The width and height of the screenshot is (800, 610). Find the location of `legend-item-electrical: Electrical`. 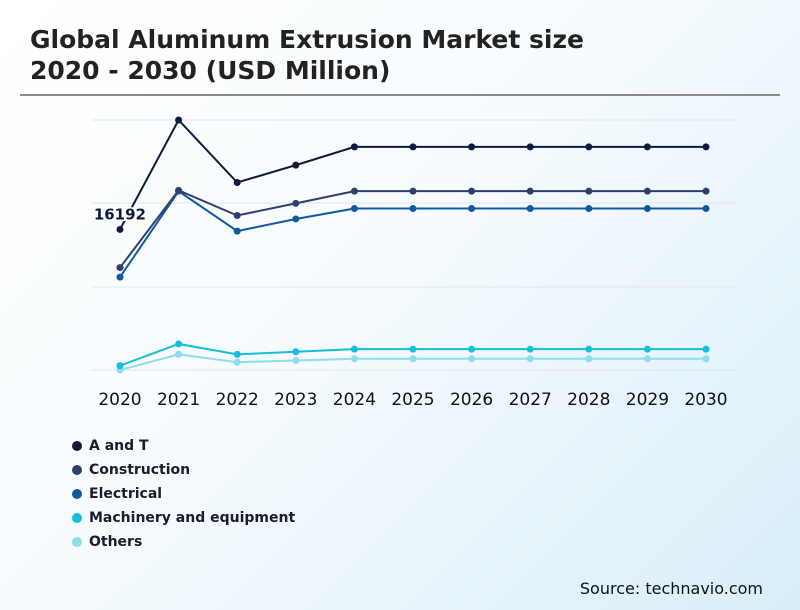

legend-item-electrical: Electrical is located at coordinates (183, 494).